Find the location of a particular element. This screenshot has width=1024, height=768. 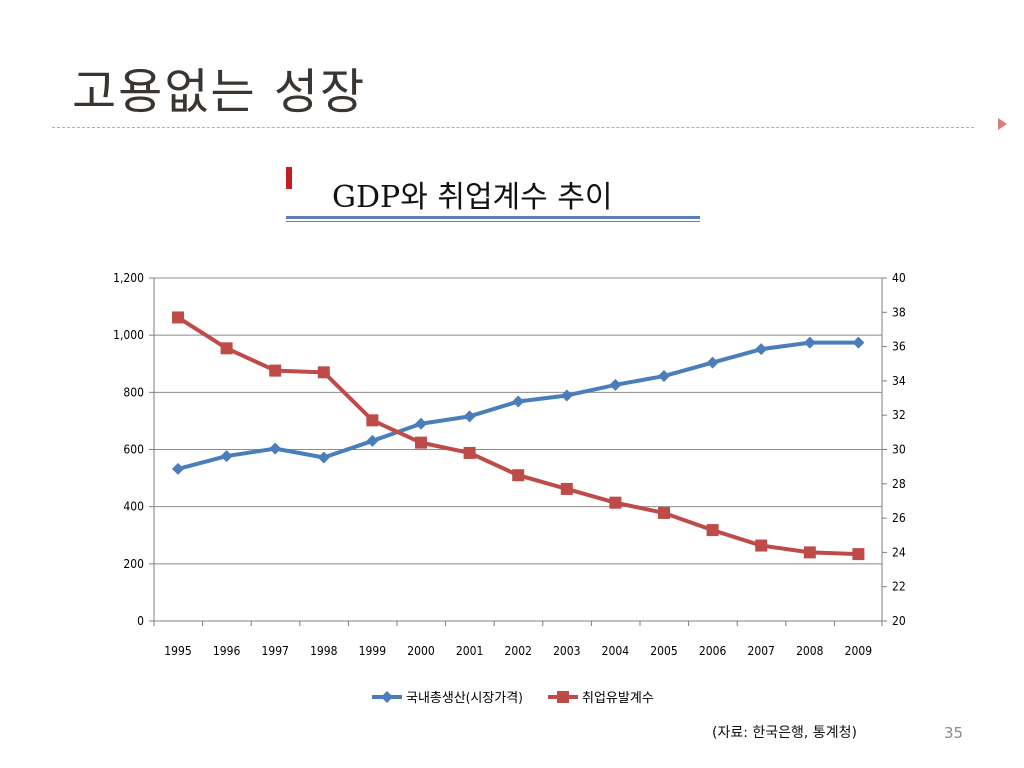

chart-subtitle: GDP와 취업계수 추이 is located at coordinates (472, 197).